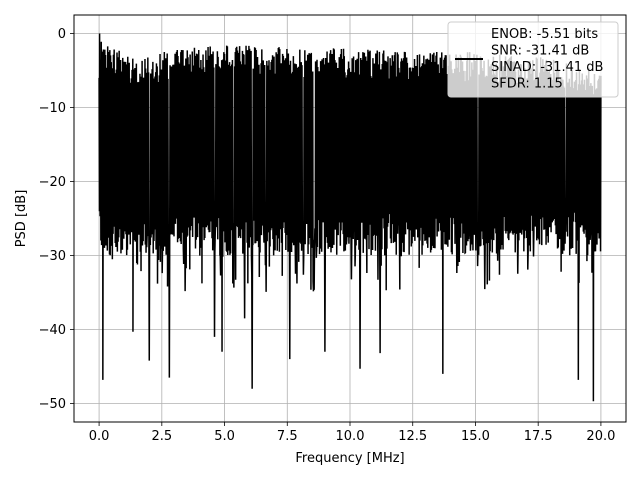 This screenshot has height=480, width=640. What do you see at coordinates (349, 458) in the screenshot?
I see `x-axis-label: Frequency [MHz]` at bounding box center [349, 458].